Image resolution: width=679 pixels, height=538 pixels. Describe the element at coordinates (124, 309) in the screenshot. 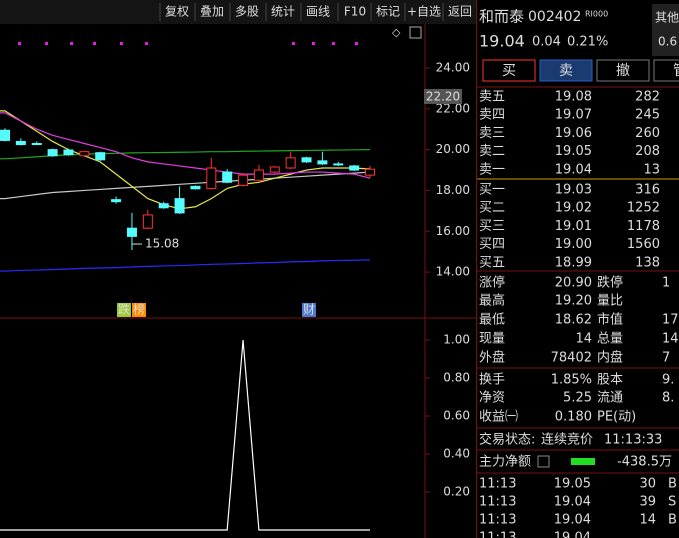

I see `event-marker: 跌` at that location.